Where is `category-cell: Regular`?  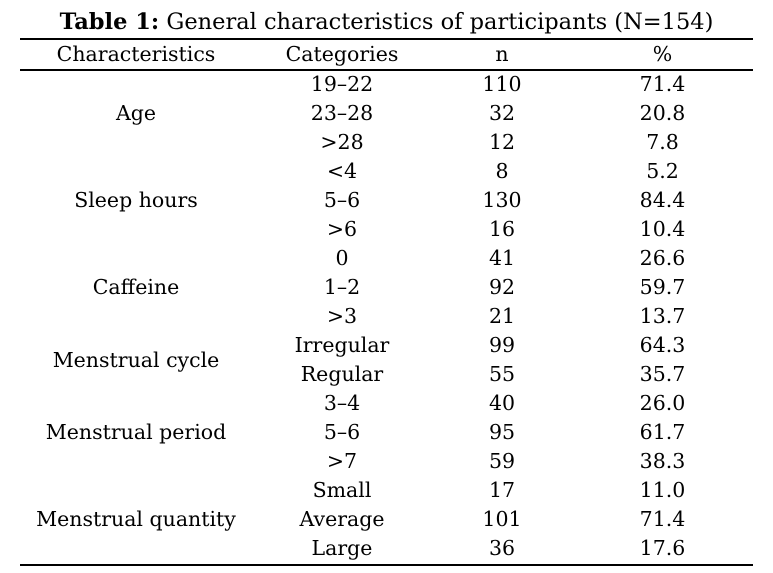 category-cell: Regular is located at coordinates (342, 374).